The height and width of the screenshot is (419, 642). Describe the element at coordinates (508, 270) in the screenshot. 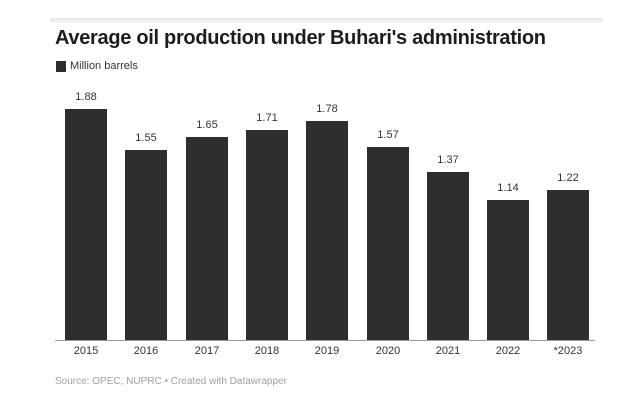

I see `bar-2022` at that location.